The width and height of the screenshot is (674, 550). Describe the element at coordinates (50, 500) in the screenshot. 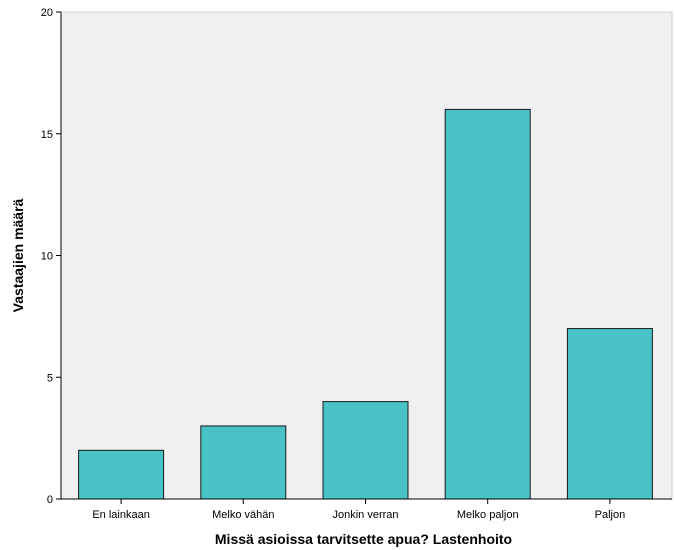

I see `y-tick-label: 0` at that location.